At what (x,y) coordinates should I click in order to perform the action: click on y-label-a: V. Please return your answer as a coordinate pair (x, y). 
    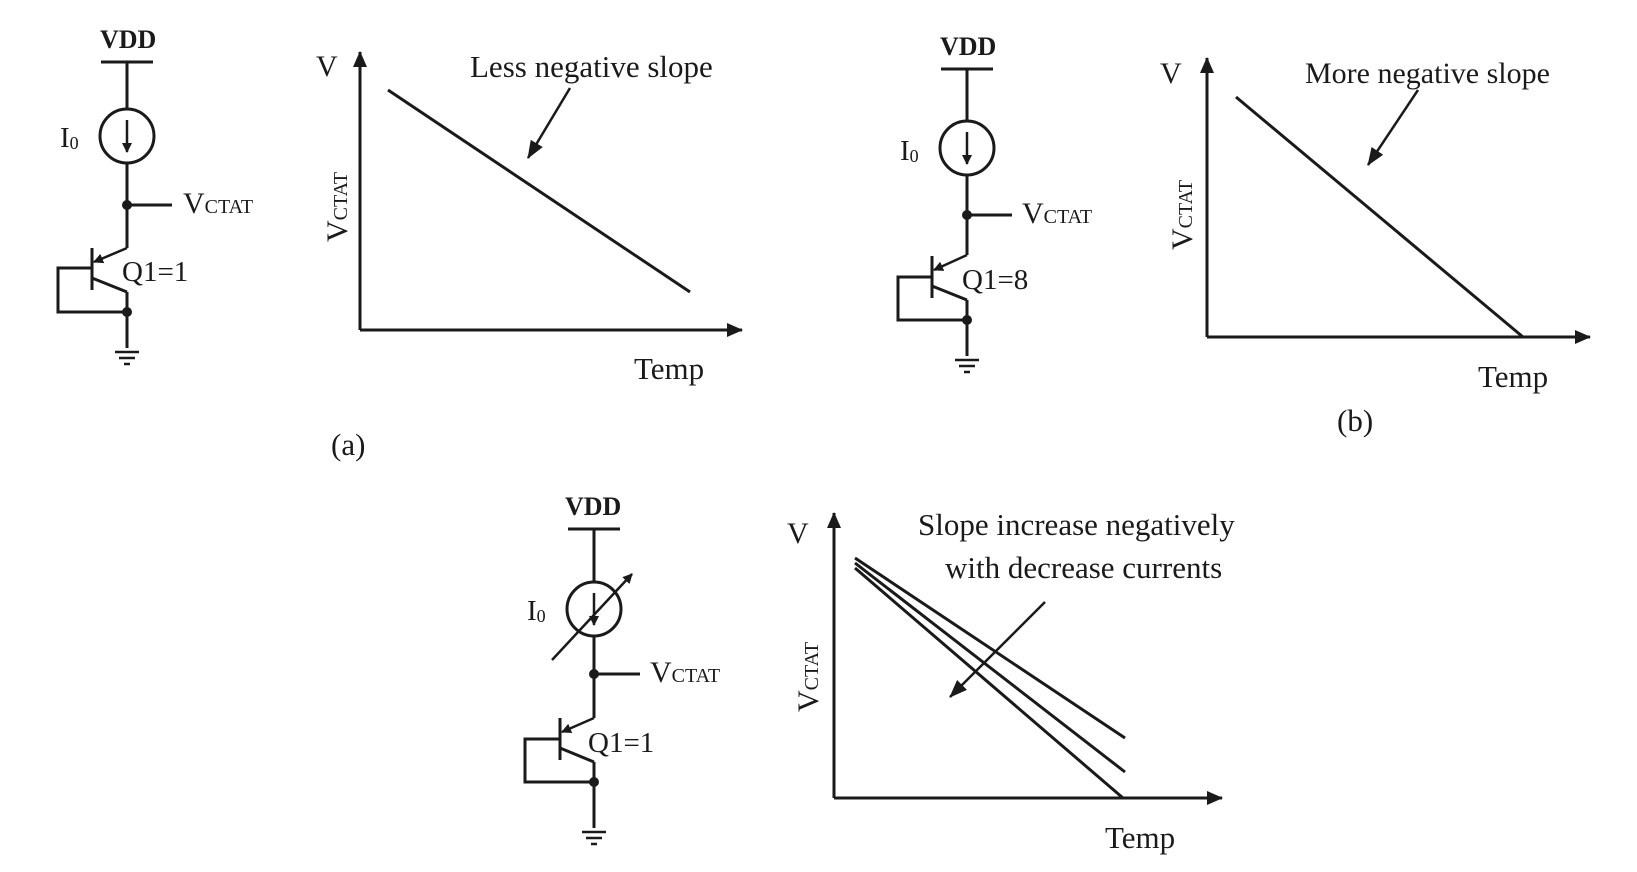
    Looking at the image, I should click on (327, 66).